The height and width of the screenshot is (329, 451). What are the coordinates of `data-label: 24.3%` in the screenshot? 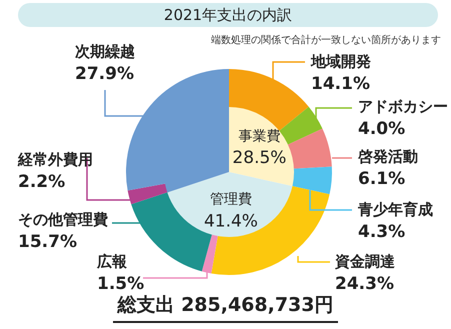 It's located at (364, 284).